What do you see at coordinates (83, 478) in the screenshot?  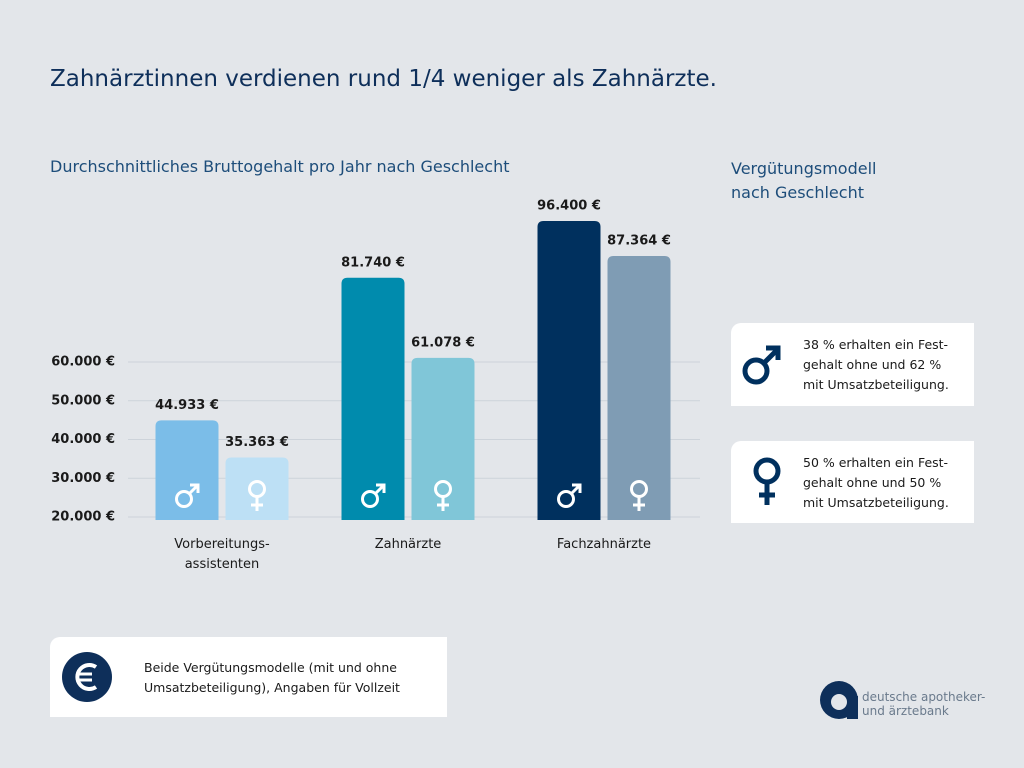 I see `y-tick-label: 30.000 €` at bounding box center [83, 478].